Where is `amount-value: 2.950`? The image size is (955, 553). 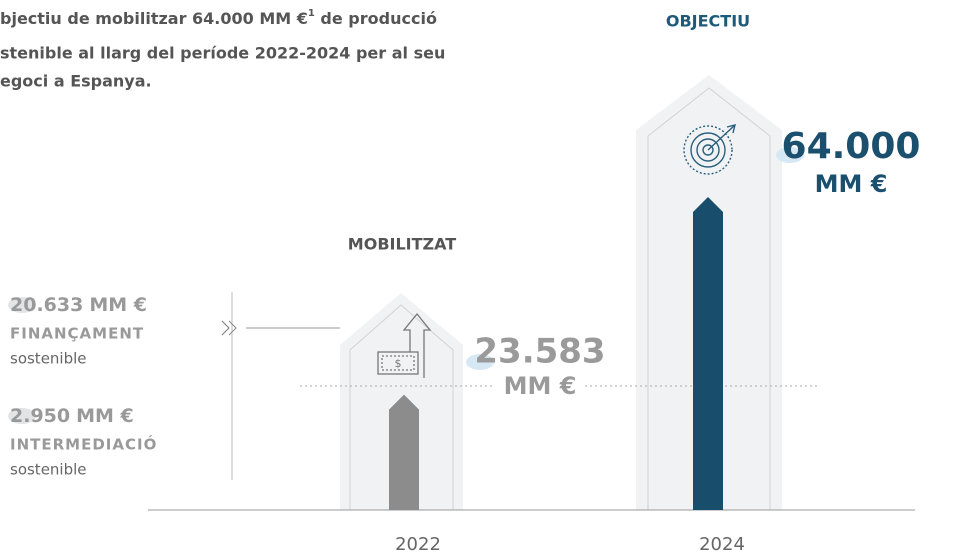
amount-value: 2.950 is located at coordinates (40, 416).